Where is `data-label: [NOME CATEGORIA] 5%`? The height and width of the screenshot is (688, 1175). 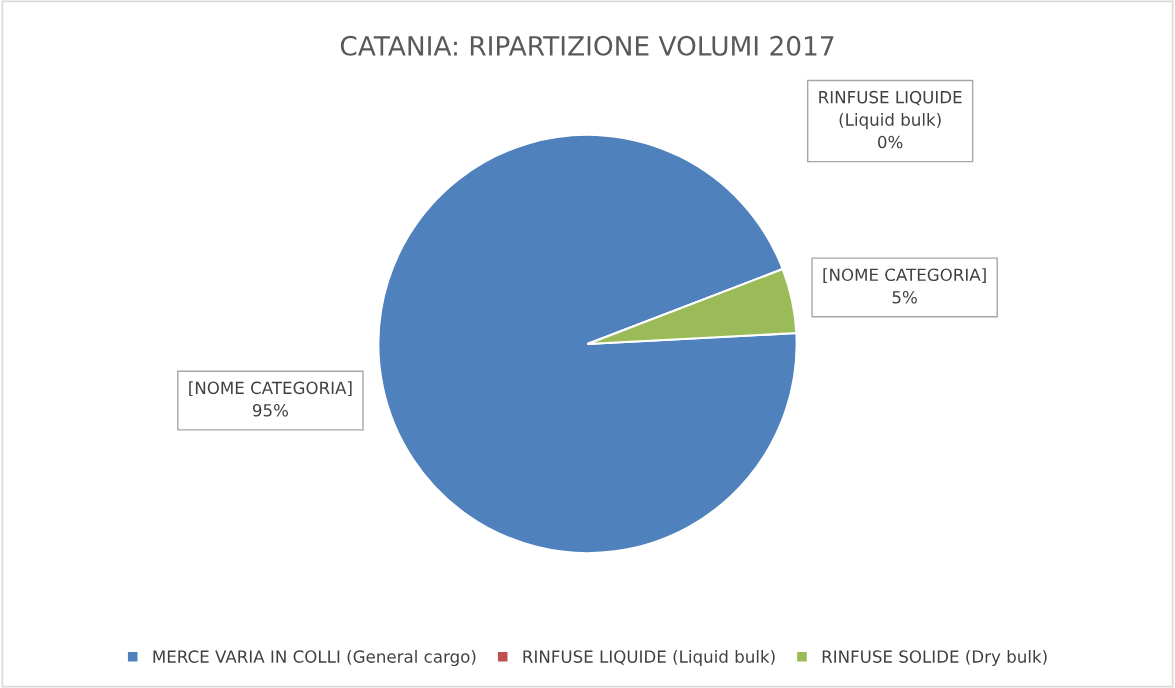
data-label: [NOME CATEGORIA] 5% is located at coordinates (904, 286).